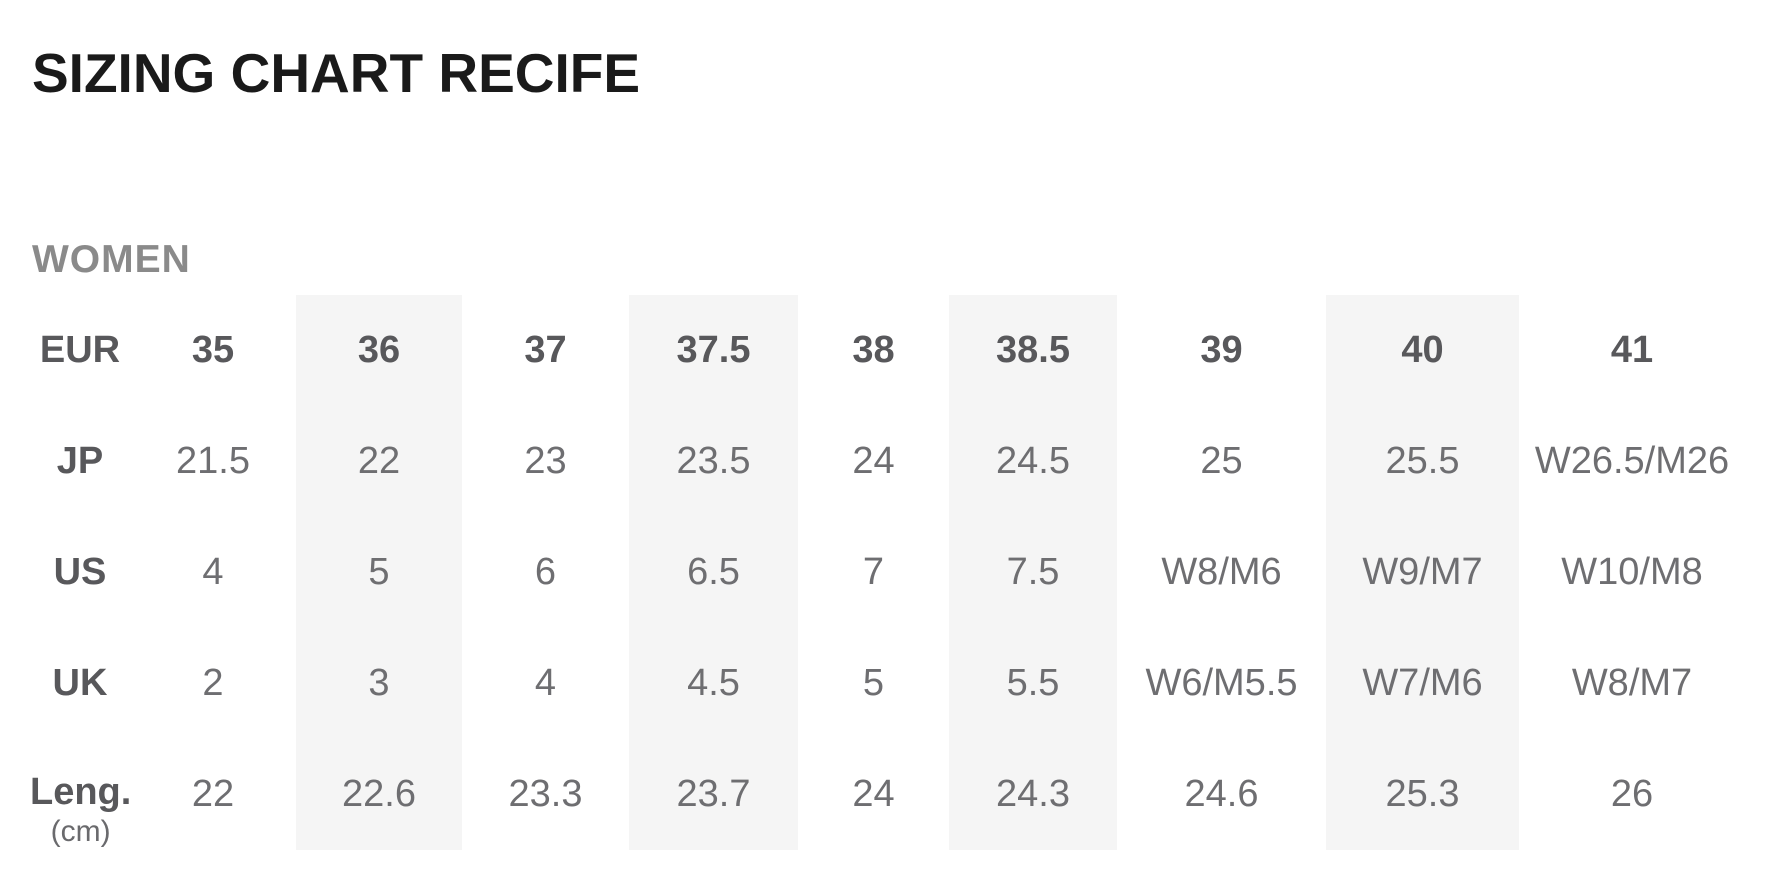 The image size is (1770, 874). Describe the element at coordinates (1221, 349) in the screenshot. I see `size-column-header: 39` at that location.